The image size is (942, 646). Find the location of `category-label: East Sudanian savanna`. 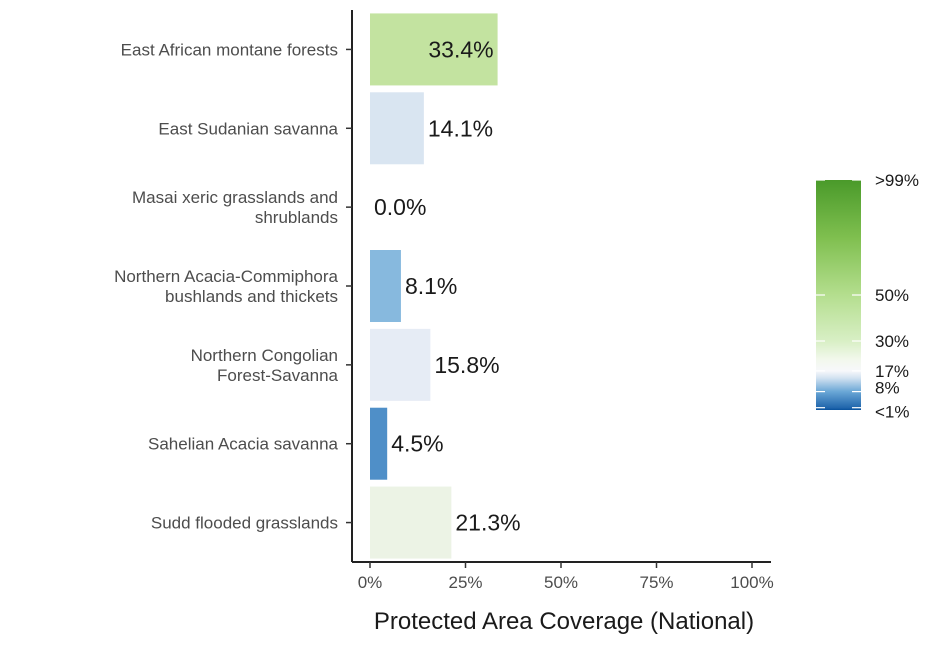

category-label: East Sudanian savanna is located at coordinates (248, 128).